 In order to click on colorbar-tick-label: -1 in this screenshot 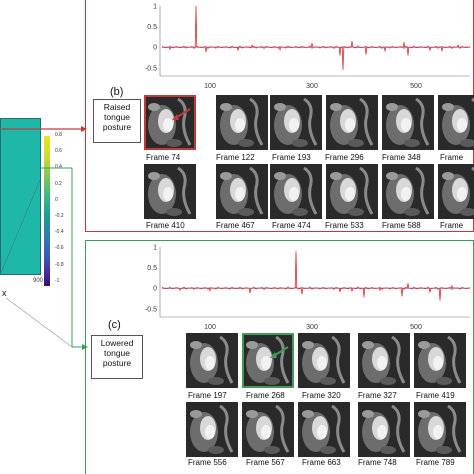, I will do `click(57, 280)`.